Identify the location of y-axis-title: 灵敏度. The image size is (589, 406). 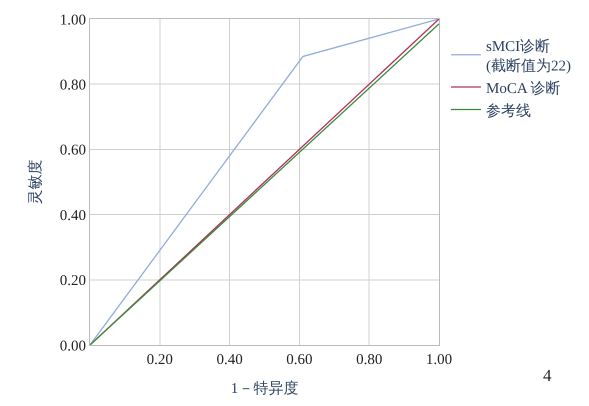
(35, 182).